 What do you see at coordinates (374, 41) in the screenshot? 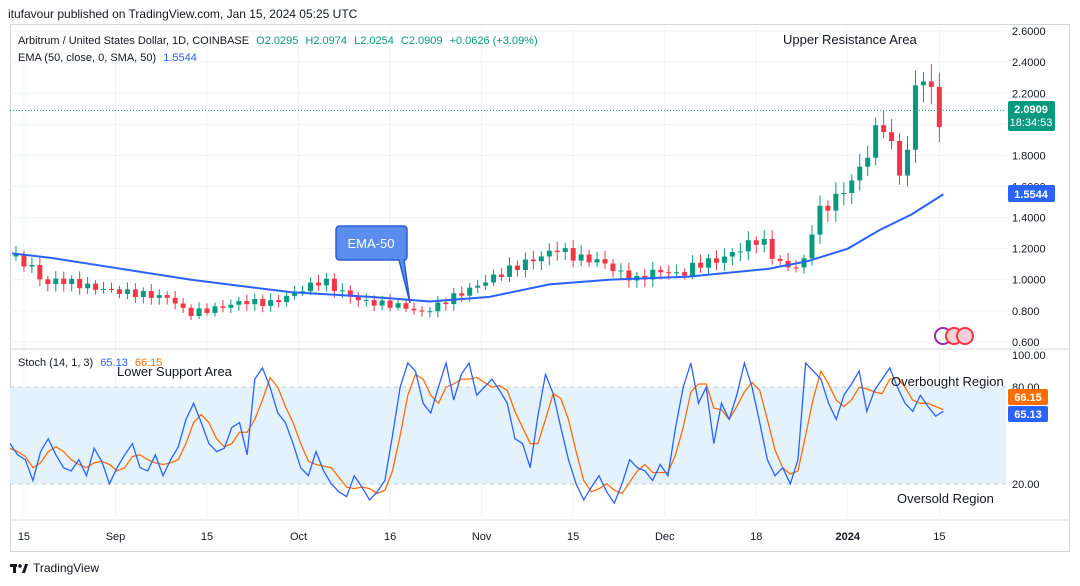
I see `ohlc-low: L2.0254` at bounding box center [374, 41].